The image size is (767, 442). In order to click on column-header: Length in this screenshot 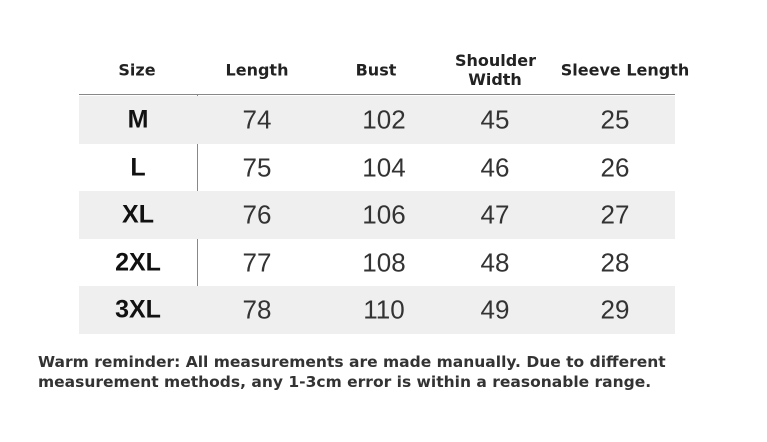, I will do `click(257, 70)`.